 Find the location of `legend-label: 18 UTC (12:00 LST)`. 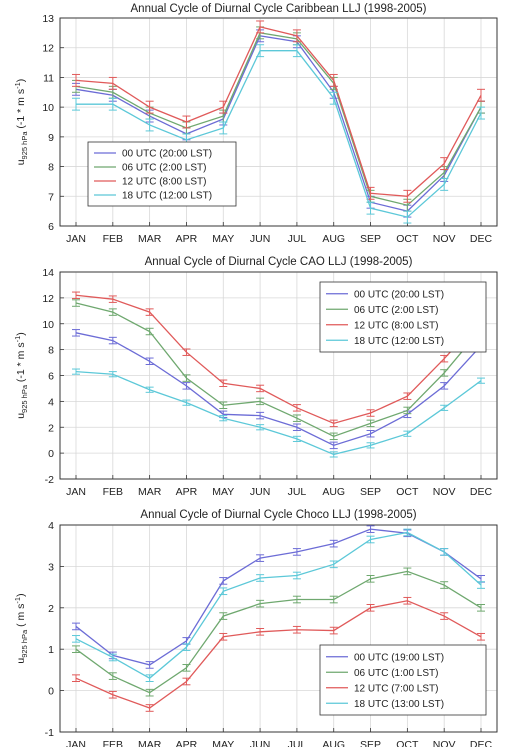

legend-label: 18 UTC (12:00 LST) is located at coordinates (399, 341).